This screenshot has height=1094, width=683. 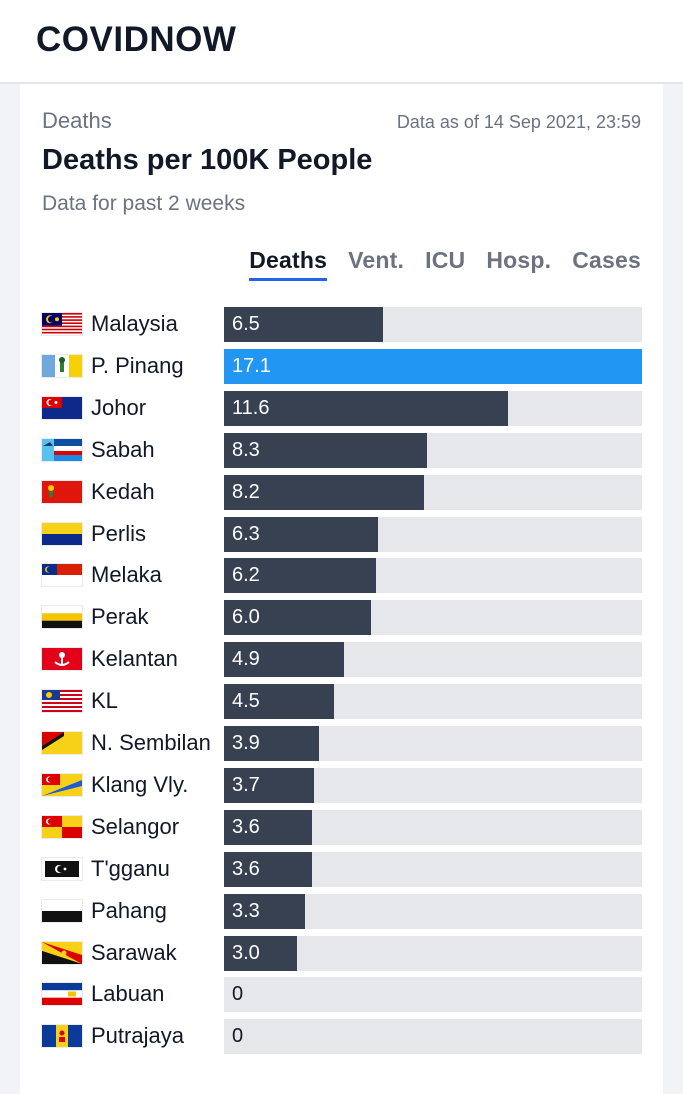 What do you see at coordinates (137, 1036) in the screenshot?
I see `category-label: Putrajaya` at bounding box center [137, 1036].